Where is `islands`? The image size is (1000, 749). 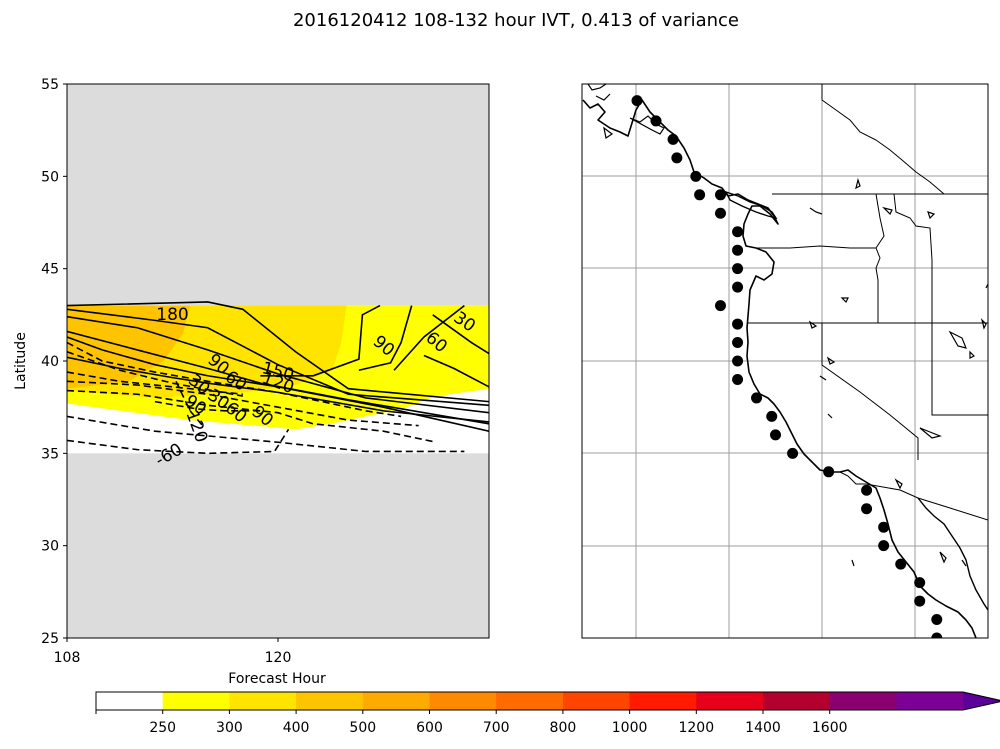
islands is located at coordinates (626, 111).